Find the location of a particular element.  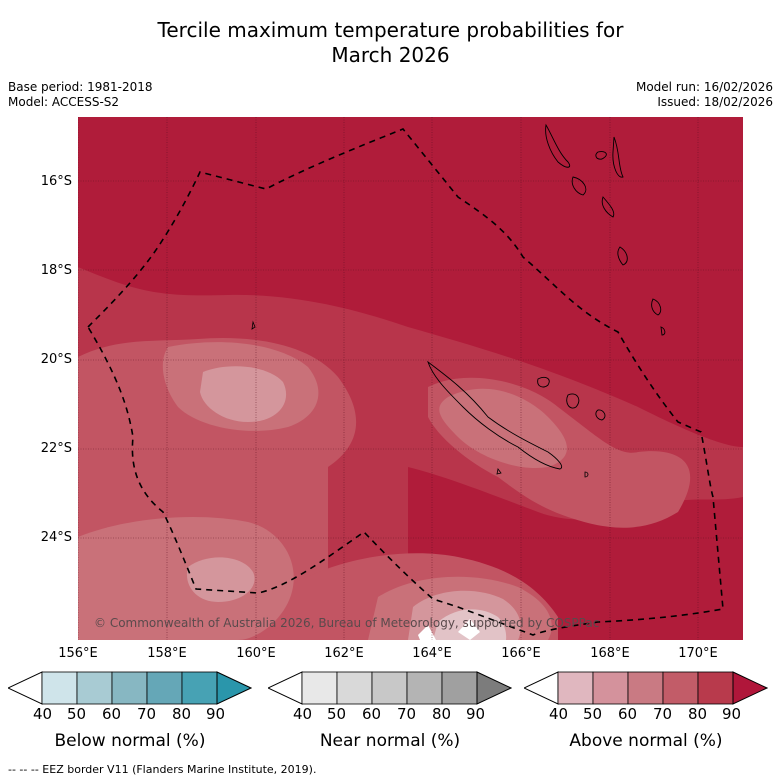

contour-white is located at coordinates (469, 629).